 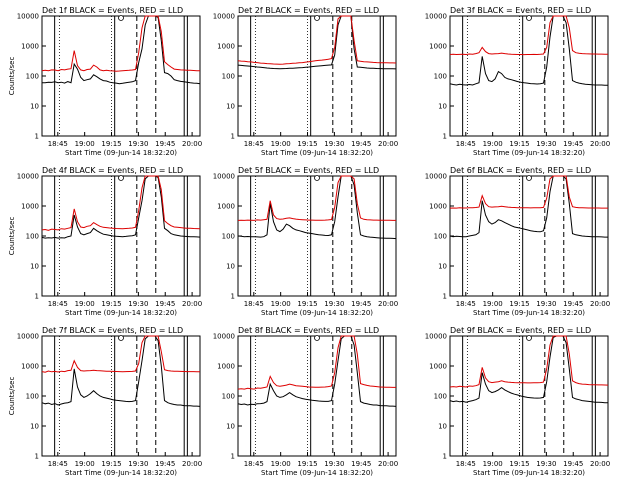 What do you see at coordinates (308, 170) in the screenshot?
I see `panel-title: Det 5f BLACK = Events, RED = LLD` at bounding box center [308, 170].